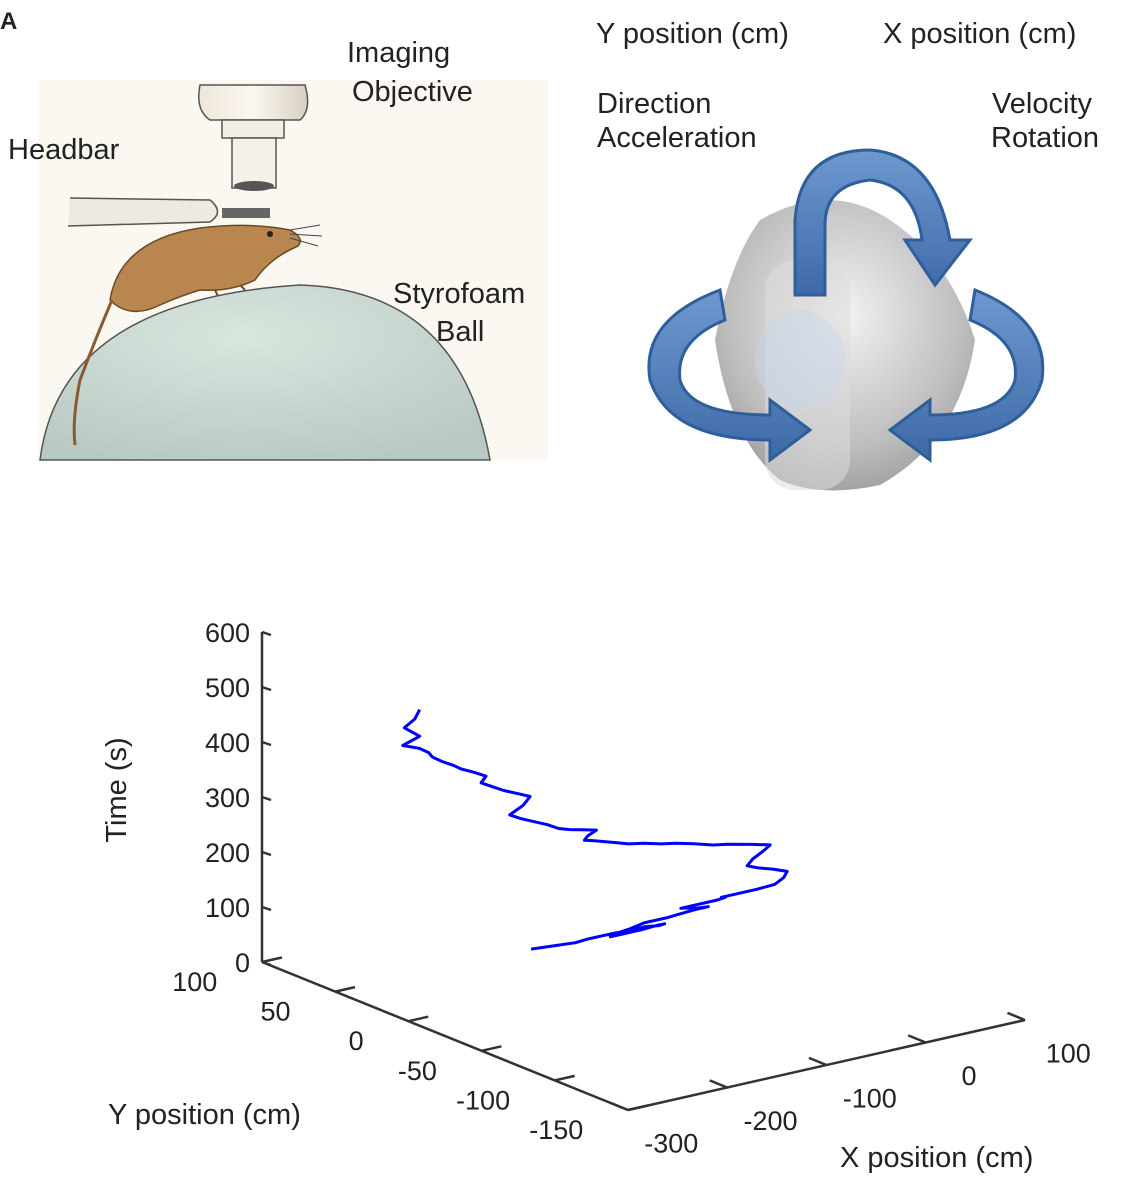 The image size is (1135, 1198). I want to click on y-axis-label: Y position (cm), so click(204, 1115).